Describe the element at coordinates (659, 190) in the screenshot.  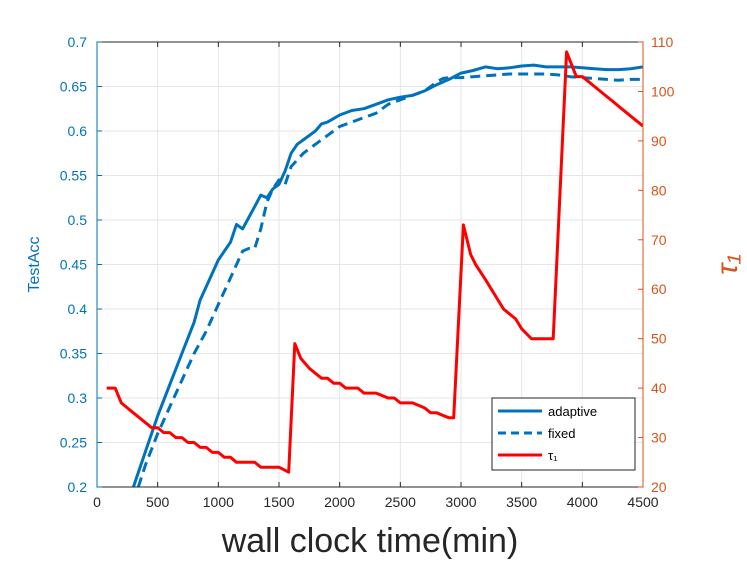
I see `y-right-tick-label: 80` at that location.